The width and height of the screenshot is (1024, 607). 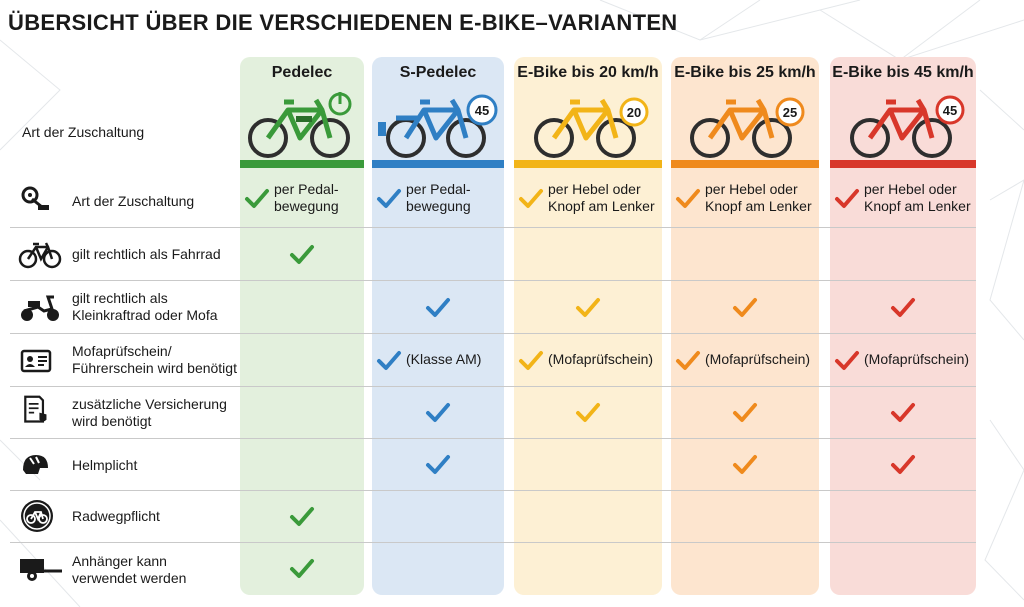 What do you see at coordinates (438, 126) in the screenshot?
I see `s-pedelec-bike-icon: 45` at bounding box center [438, 126].